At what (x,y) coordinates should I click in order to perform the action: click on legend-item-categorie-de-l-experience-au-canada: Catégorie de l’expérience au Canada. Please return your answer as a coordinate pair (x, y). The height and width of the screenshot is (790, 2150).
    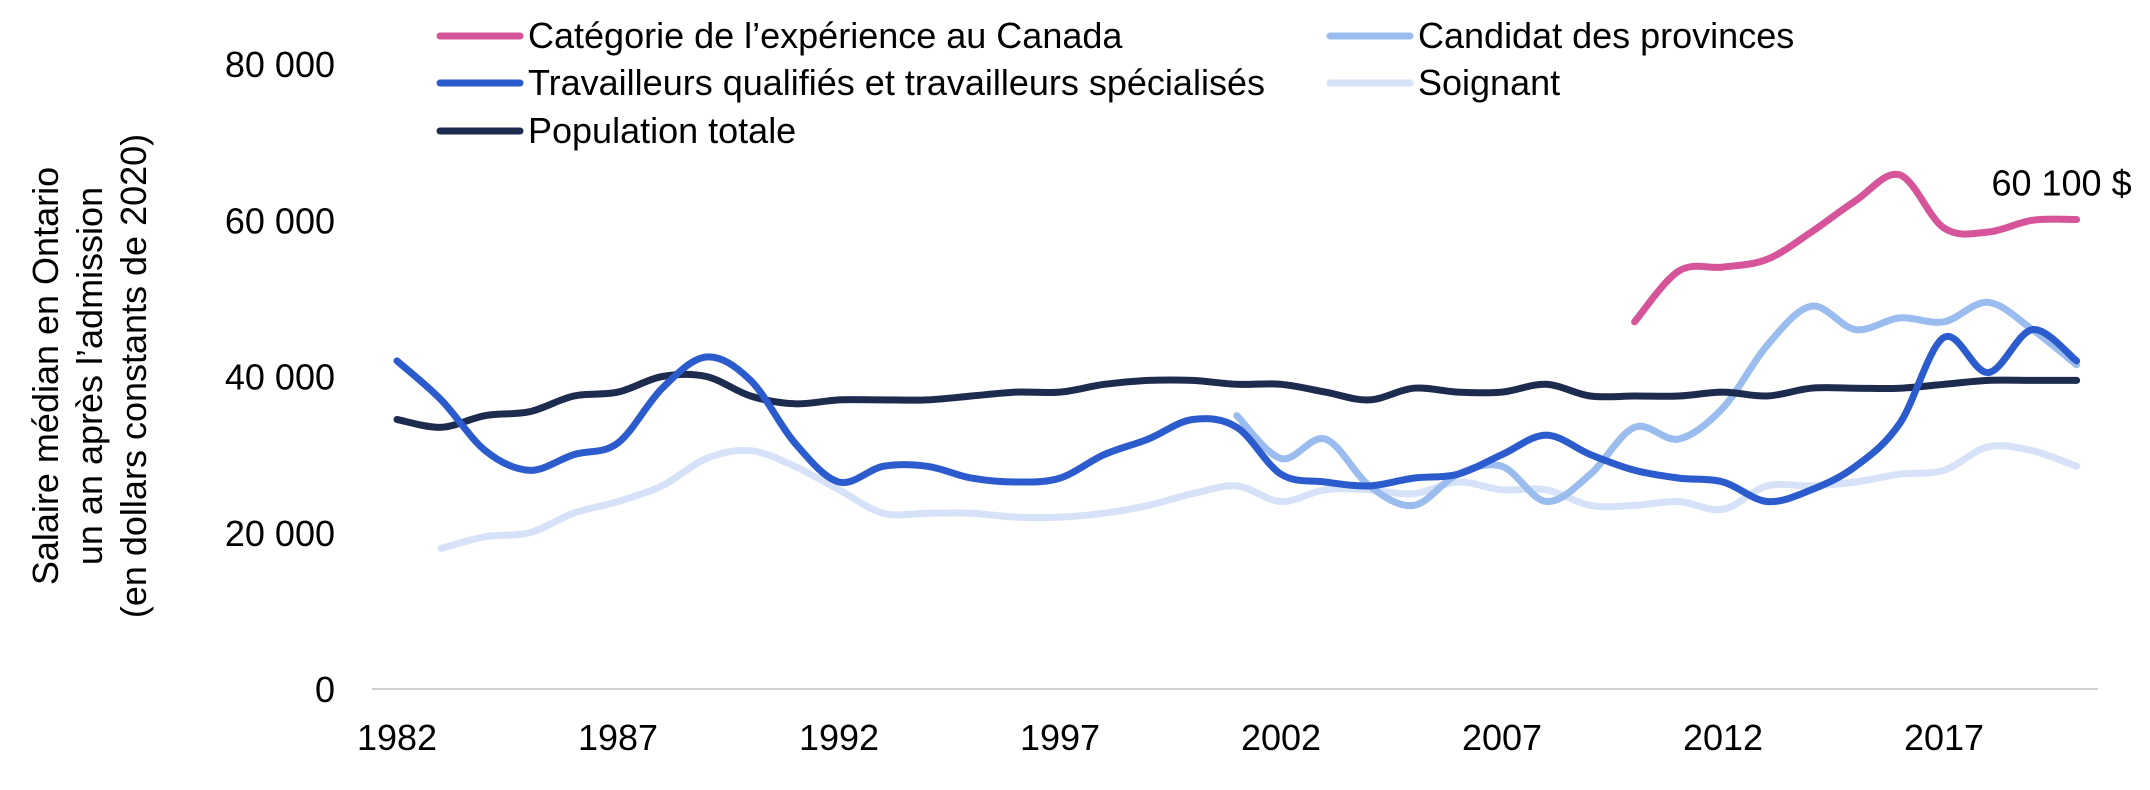
    Looking at the image, I should click on (779, 35).